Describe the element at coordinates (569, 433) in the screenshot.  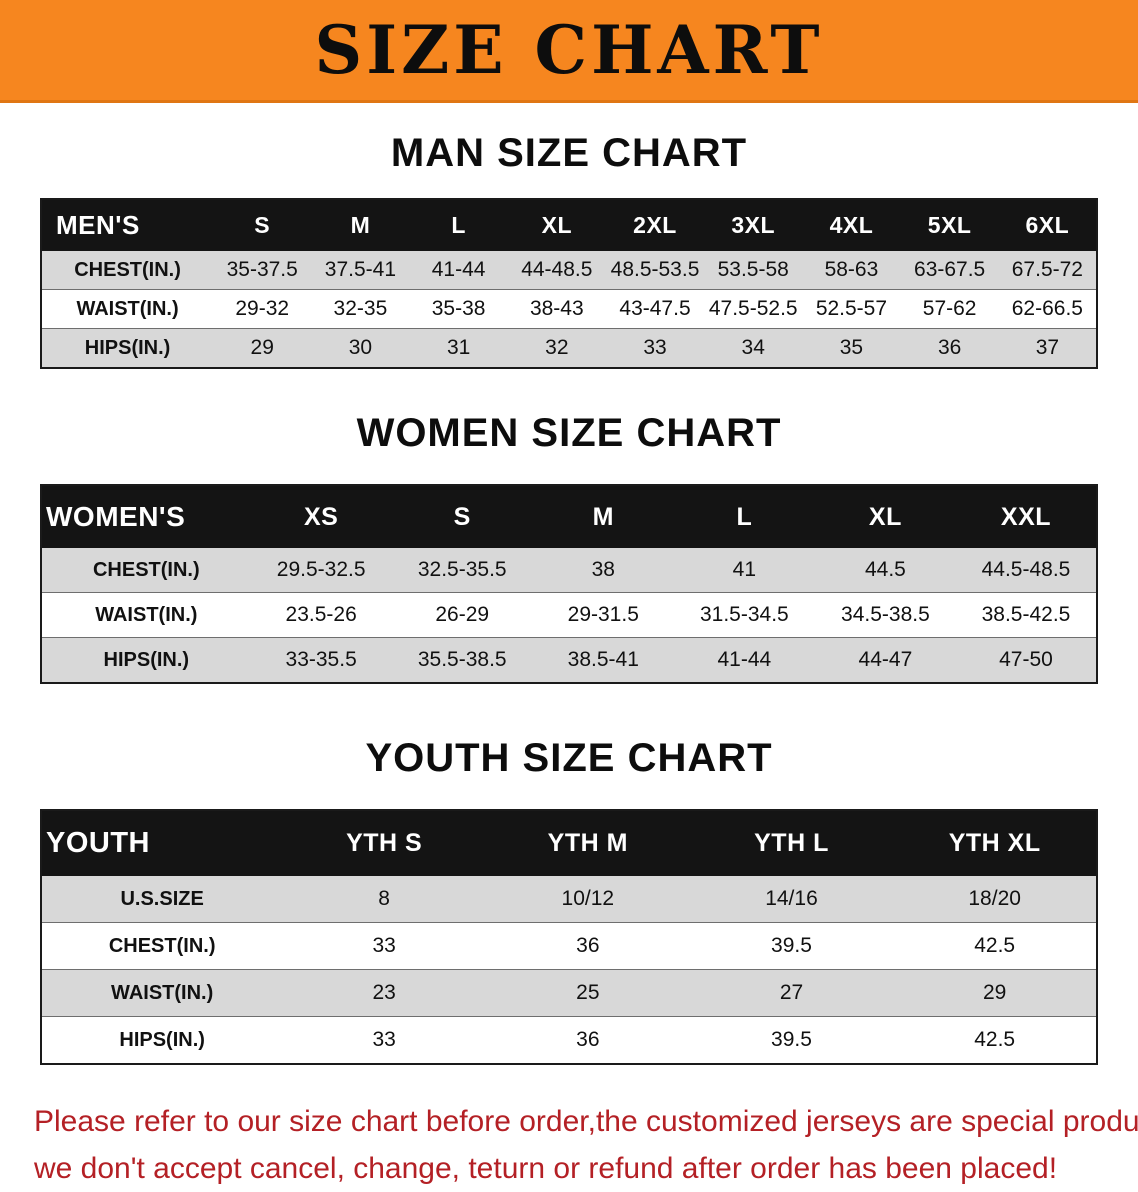
I see `women-section-heading: WOMEN SIZE CHART` at that location.